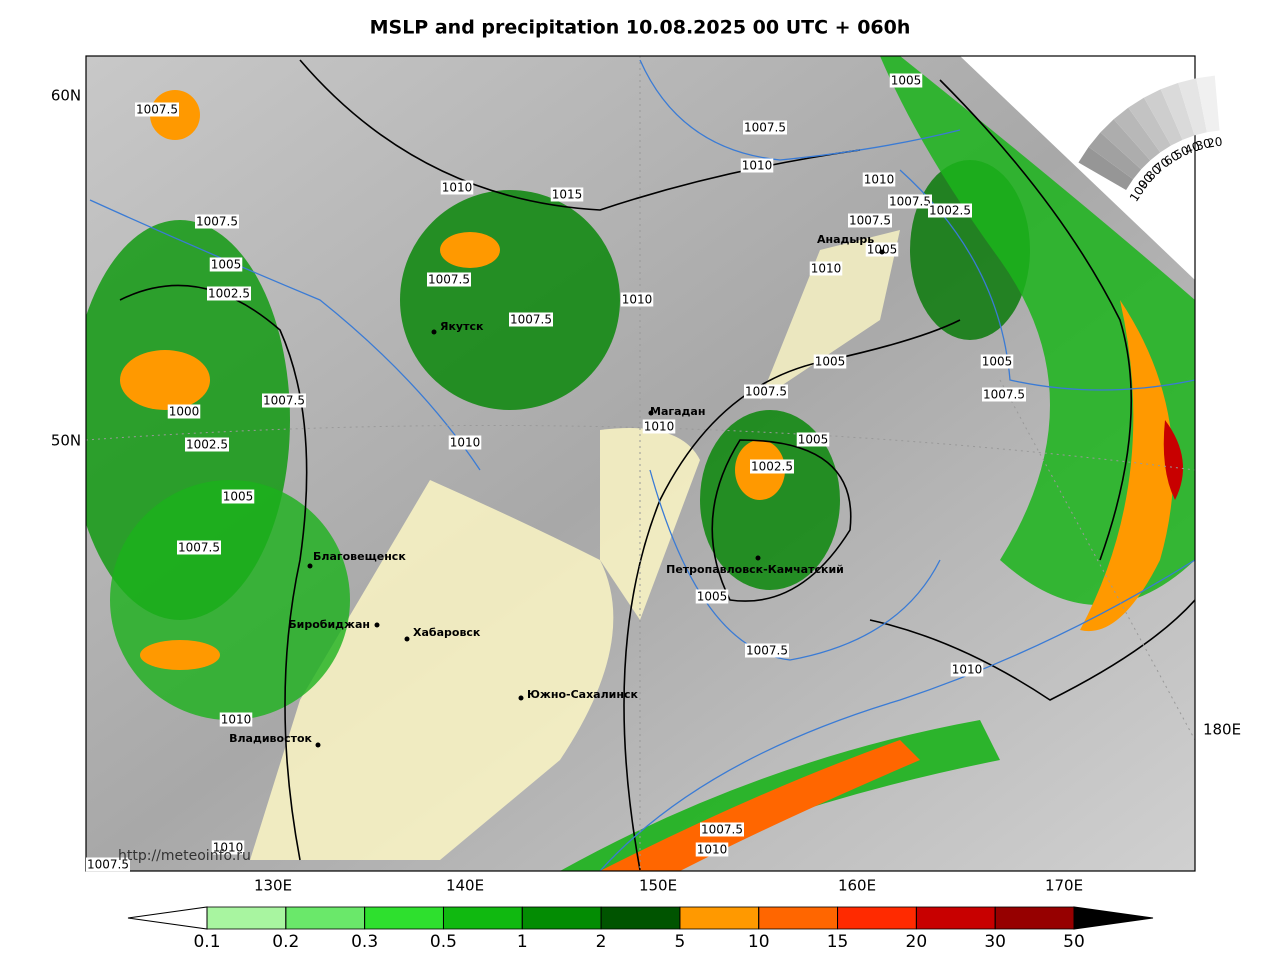  What do you see at coordinates (679, 942) in the screenshot?
I see `colorbar-label: 5` at bounding box center [679, 942].